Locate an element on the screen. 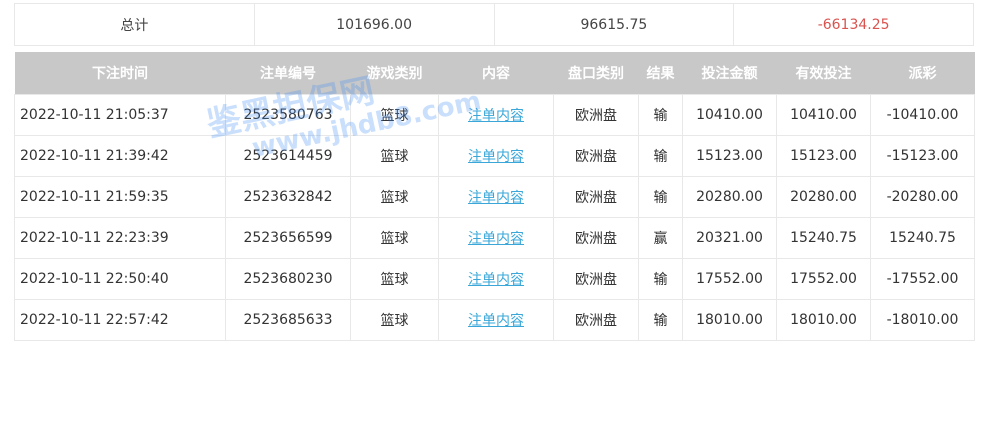  cell-id: 2523614459 is located at coordinates (288, 155).